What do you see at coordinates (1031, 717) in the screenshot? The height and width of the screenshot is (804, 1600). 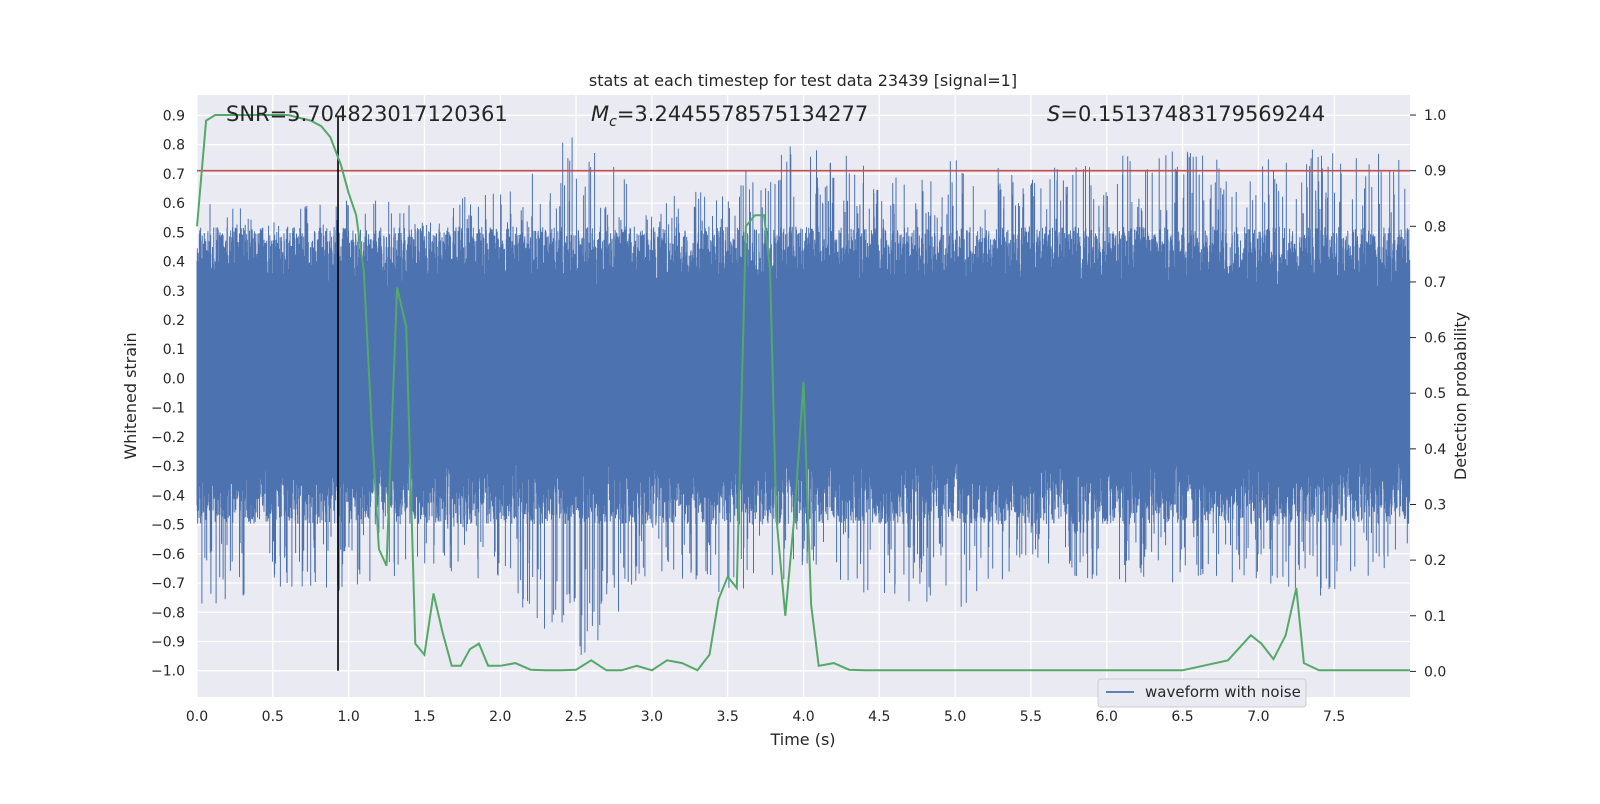 I see `x-tick-label: 5.5` at bounding box center [1031, 717].